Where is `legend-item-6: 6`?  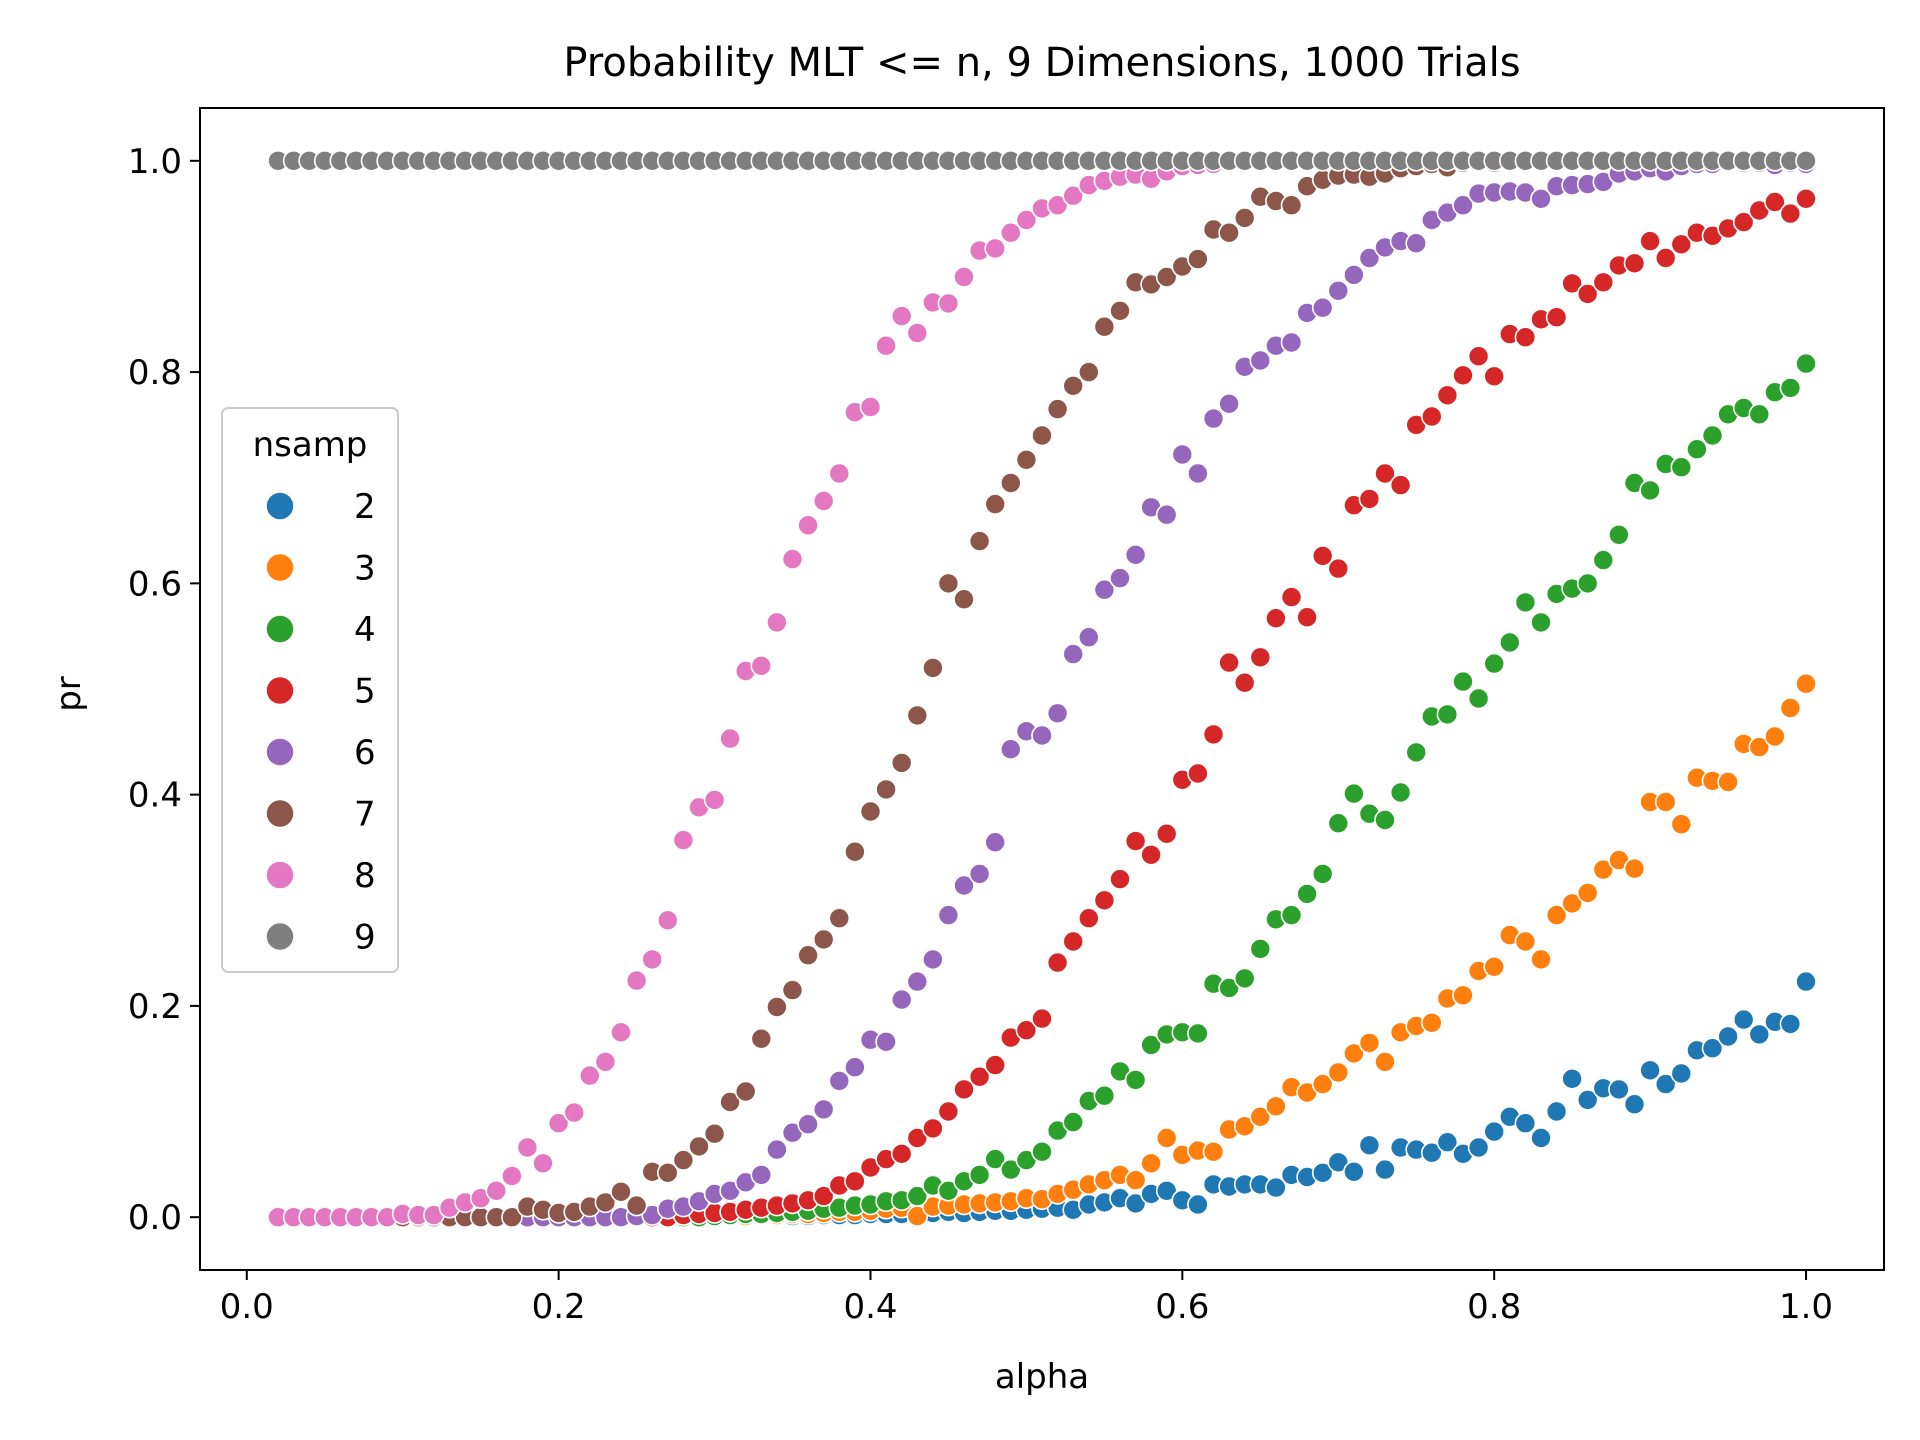
legend-item-6: 6 is located at coordinates (320, 753).